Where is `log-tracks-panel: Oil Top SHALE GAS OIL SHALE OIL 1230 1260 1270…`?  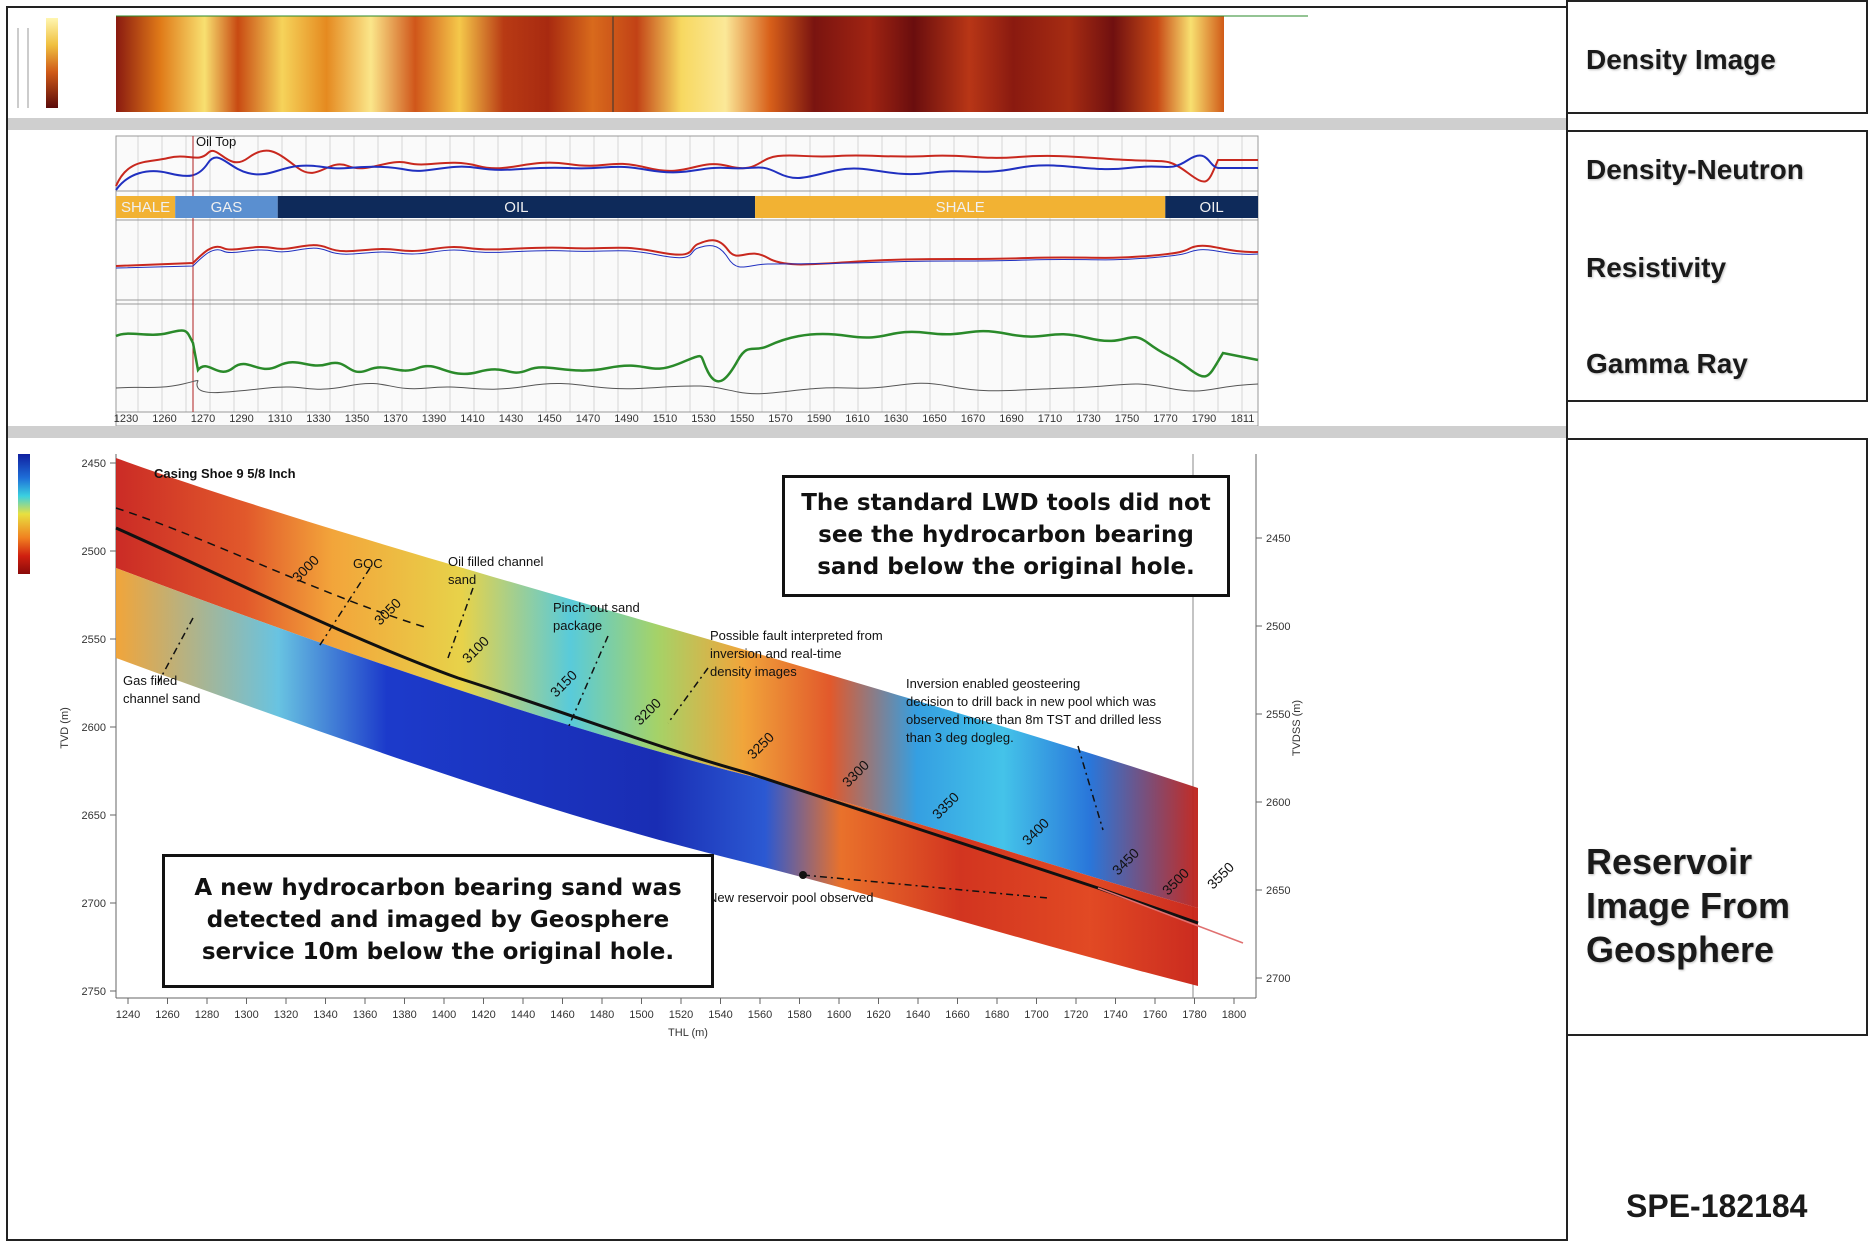 log-tracks-panel: Oil Top SHALE GAS OIL SHALE OIL 1230 1260 1270… is located at coordinates (686, 280).